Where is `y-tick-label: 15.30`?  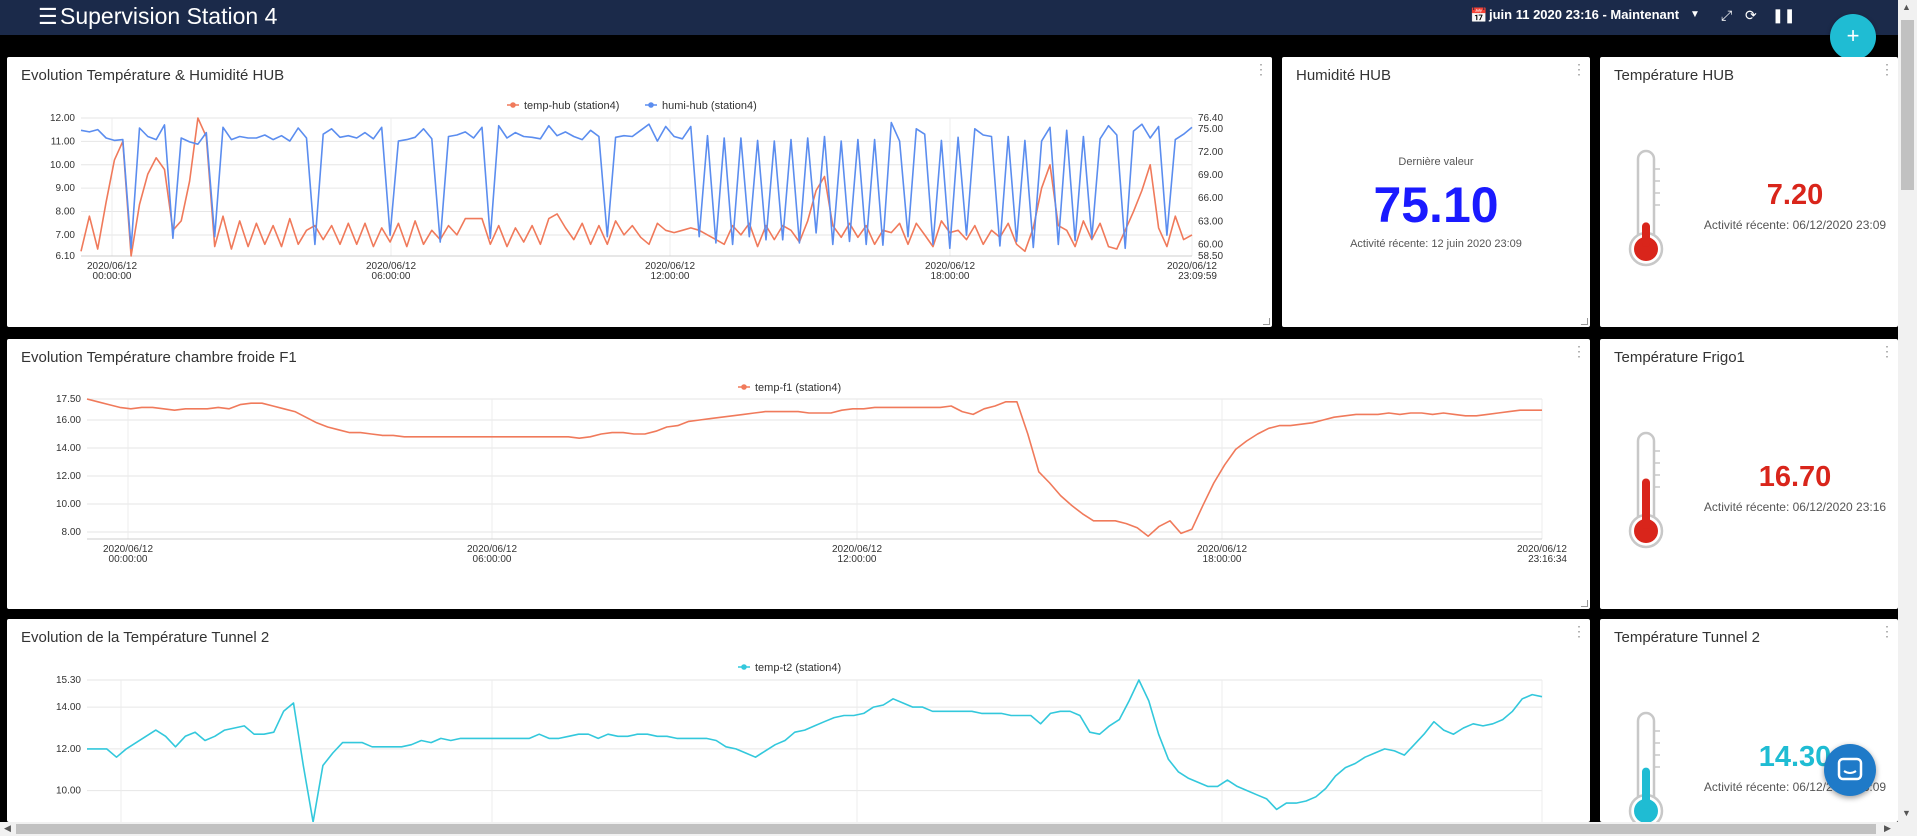
y-tick-label: 15.30 is located at coordinates (68, 680).